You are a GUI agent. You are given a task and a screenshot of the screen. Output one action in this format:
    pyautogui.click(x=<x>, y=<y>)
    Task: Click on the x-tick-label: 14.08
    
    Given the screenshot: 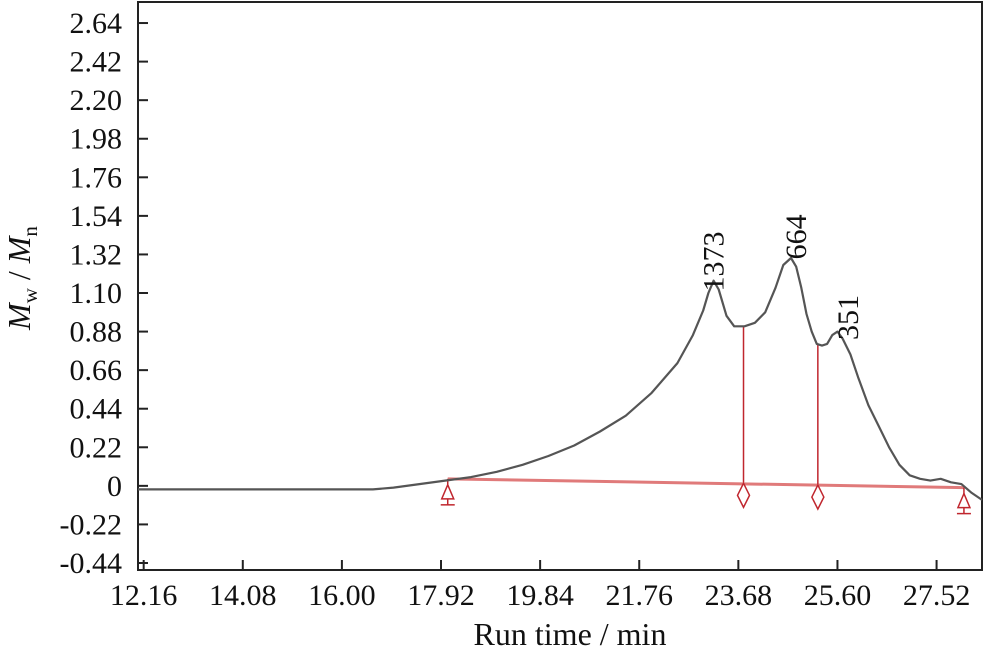 What is the action you would take?
    pyautogui.click(x=243, y=595)
    